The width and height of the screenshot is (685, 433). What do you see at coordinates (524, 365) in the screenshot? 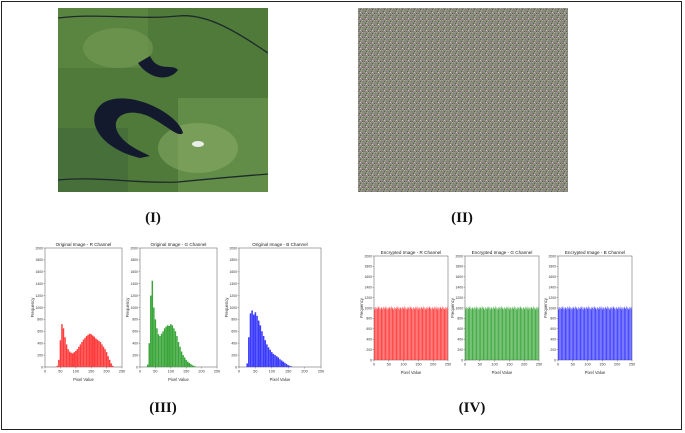
I see `chart-4-xtick-label: 200` at bounding box center [524, 365].